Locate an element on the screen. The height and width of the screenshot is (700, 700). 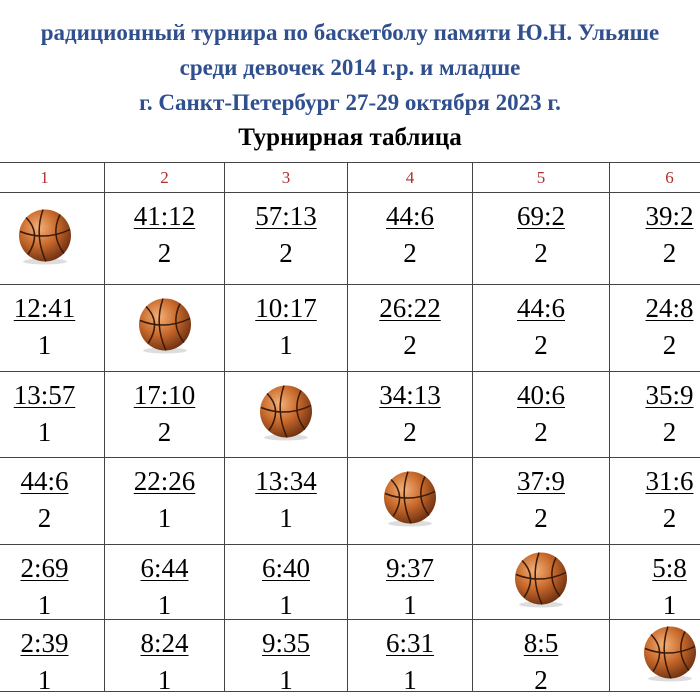
table-cell: 17:10 2 is located at coordinates (164, 414).